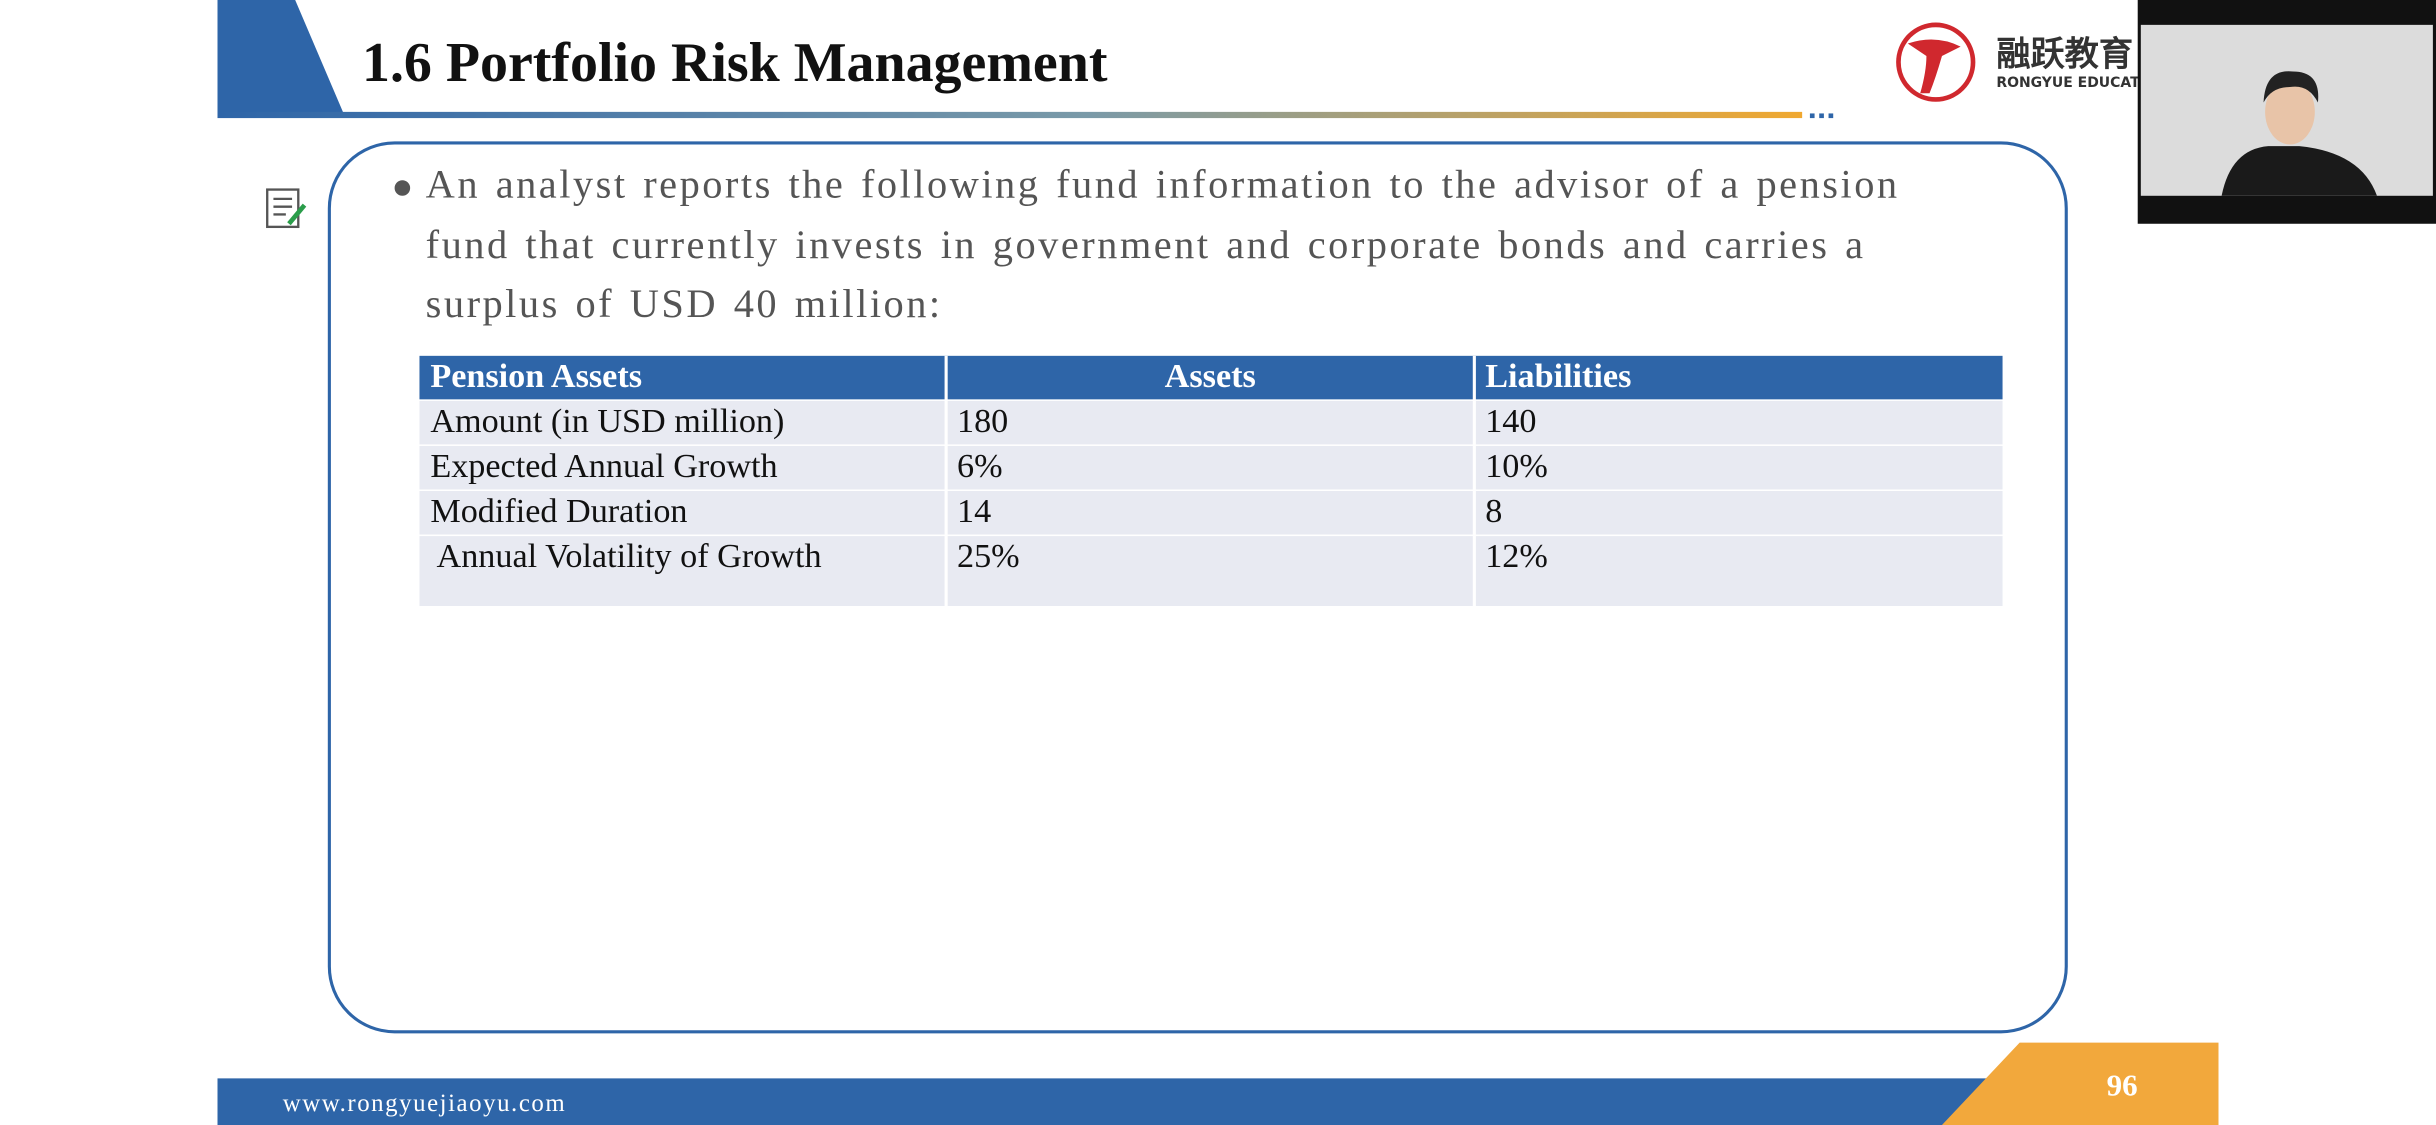 The width and height of the screenshot is (2436, 1125). What do you see at coordinates (2082, 83) in the screenshot?
I see `logo-subtitle: RONGYUE EDUCATION` at bounding box center [2082, 83].